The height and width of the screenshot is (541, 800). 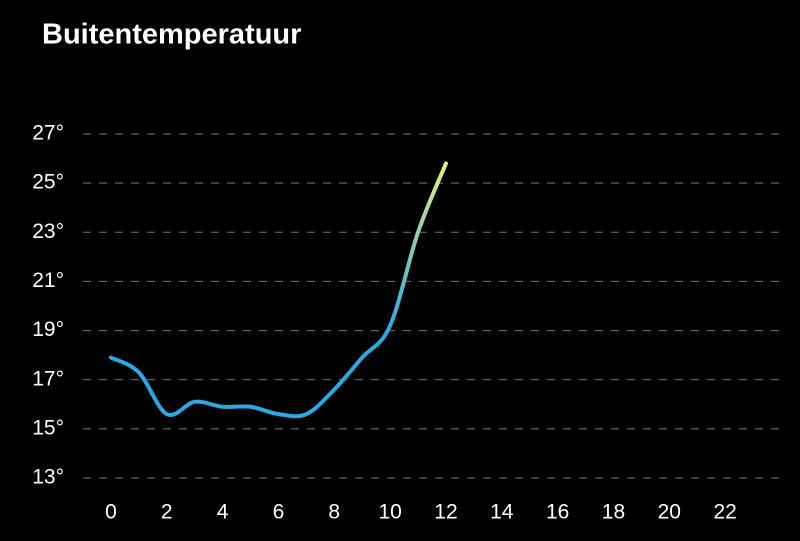 What do you see at coordinates (171, 35) in the screenshot?
I see `chart-title: Buitentemperatuur` at bounding box center [171, 35].